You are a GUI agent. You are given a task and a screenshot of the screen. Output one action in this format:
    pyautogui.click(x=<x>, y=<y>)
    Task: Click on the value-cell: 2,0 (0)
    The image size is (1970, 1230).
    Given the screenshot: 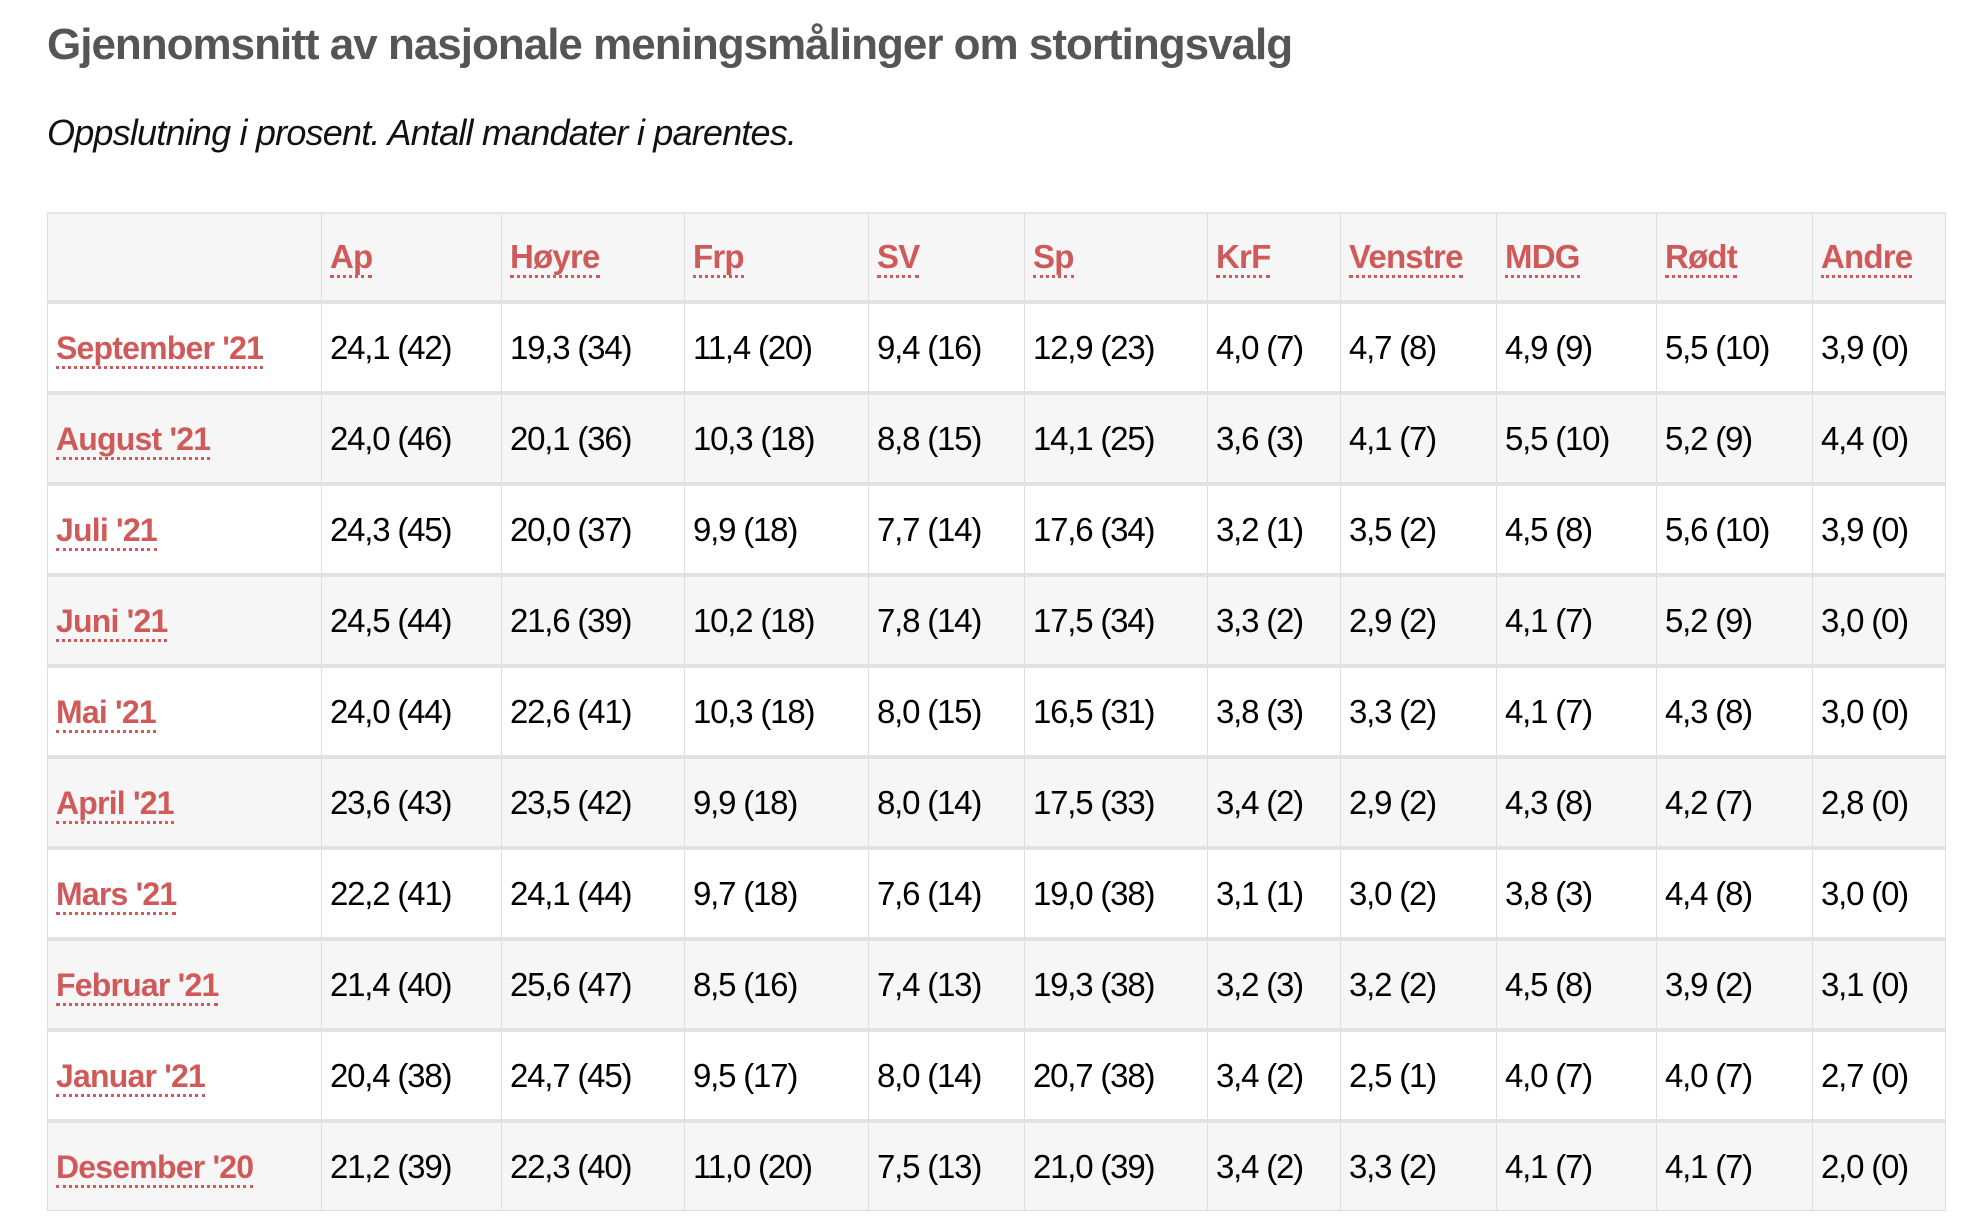 What is the action you would take?
    pyautogui.click(x=1879, y=1165)
    